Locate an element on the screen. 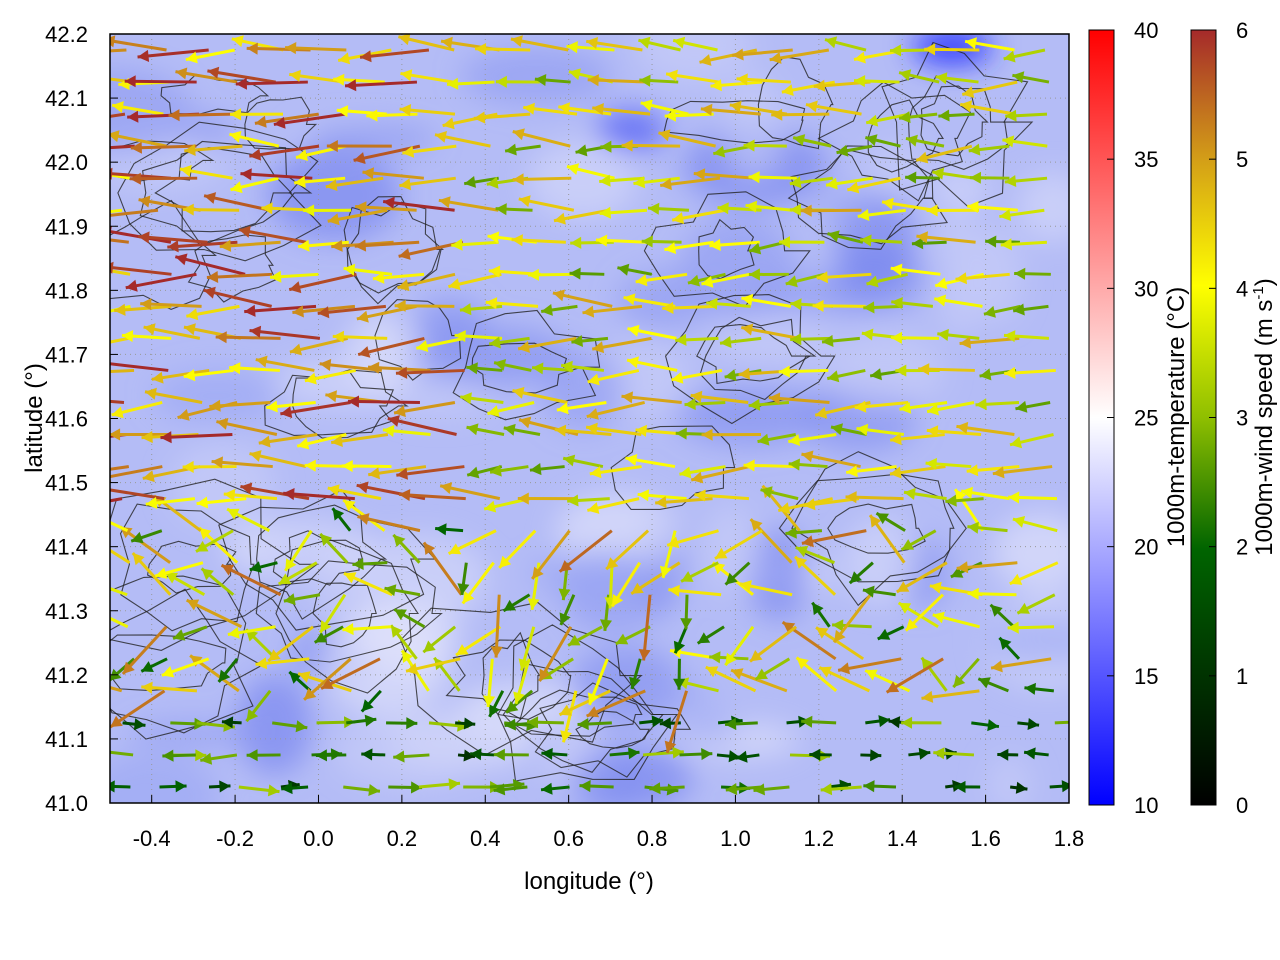  wind-colorbar: 0 1 2 3 4 5 6 1000m-wind speed (m s-1) is located at coordinates (1234, 418).